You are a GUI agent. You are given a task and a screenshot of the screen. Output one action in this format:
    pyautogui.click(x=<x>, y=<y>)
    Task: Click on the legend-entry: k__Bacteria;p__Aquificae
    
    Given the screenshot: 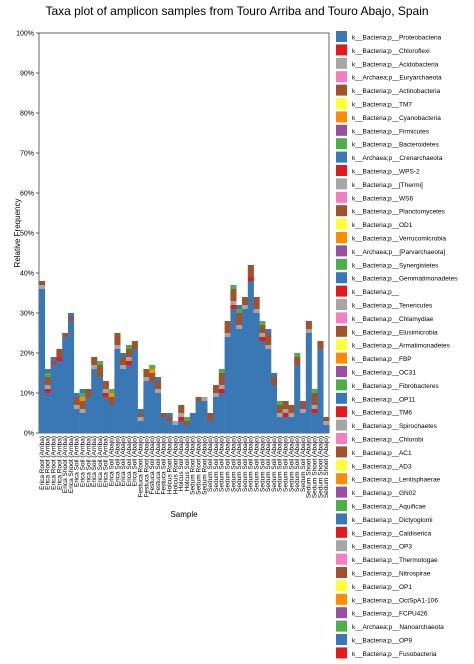 What is the action you would take?
    pyautogui.click(x=389, y=507)
    